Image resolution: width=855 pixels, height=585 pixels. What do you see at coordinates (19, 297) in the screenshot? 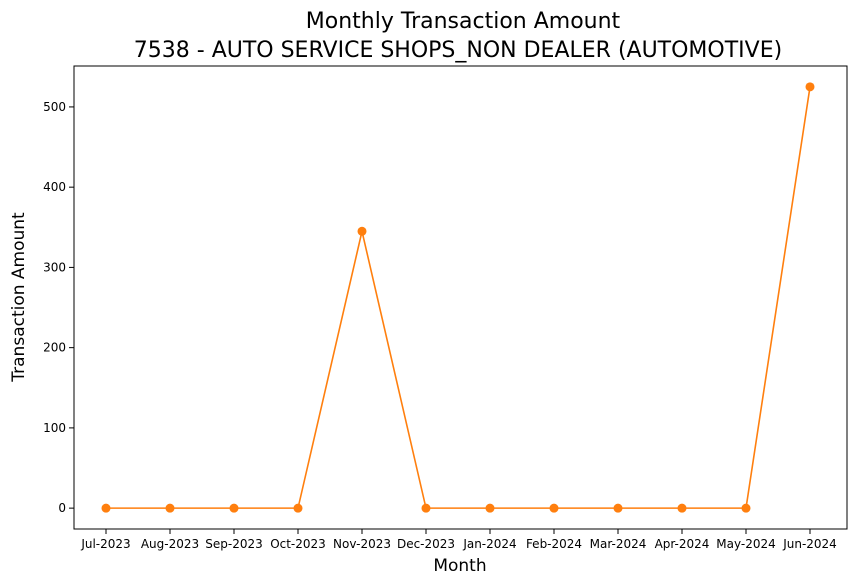
I see `y-axis-label: Transaction Amount` at bounding box center [19, 297].